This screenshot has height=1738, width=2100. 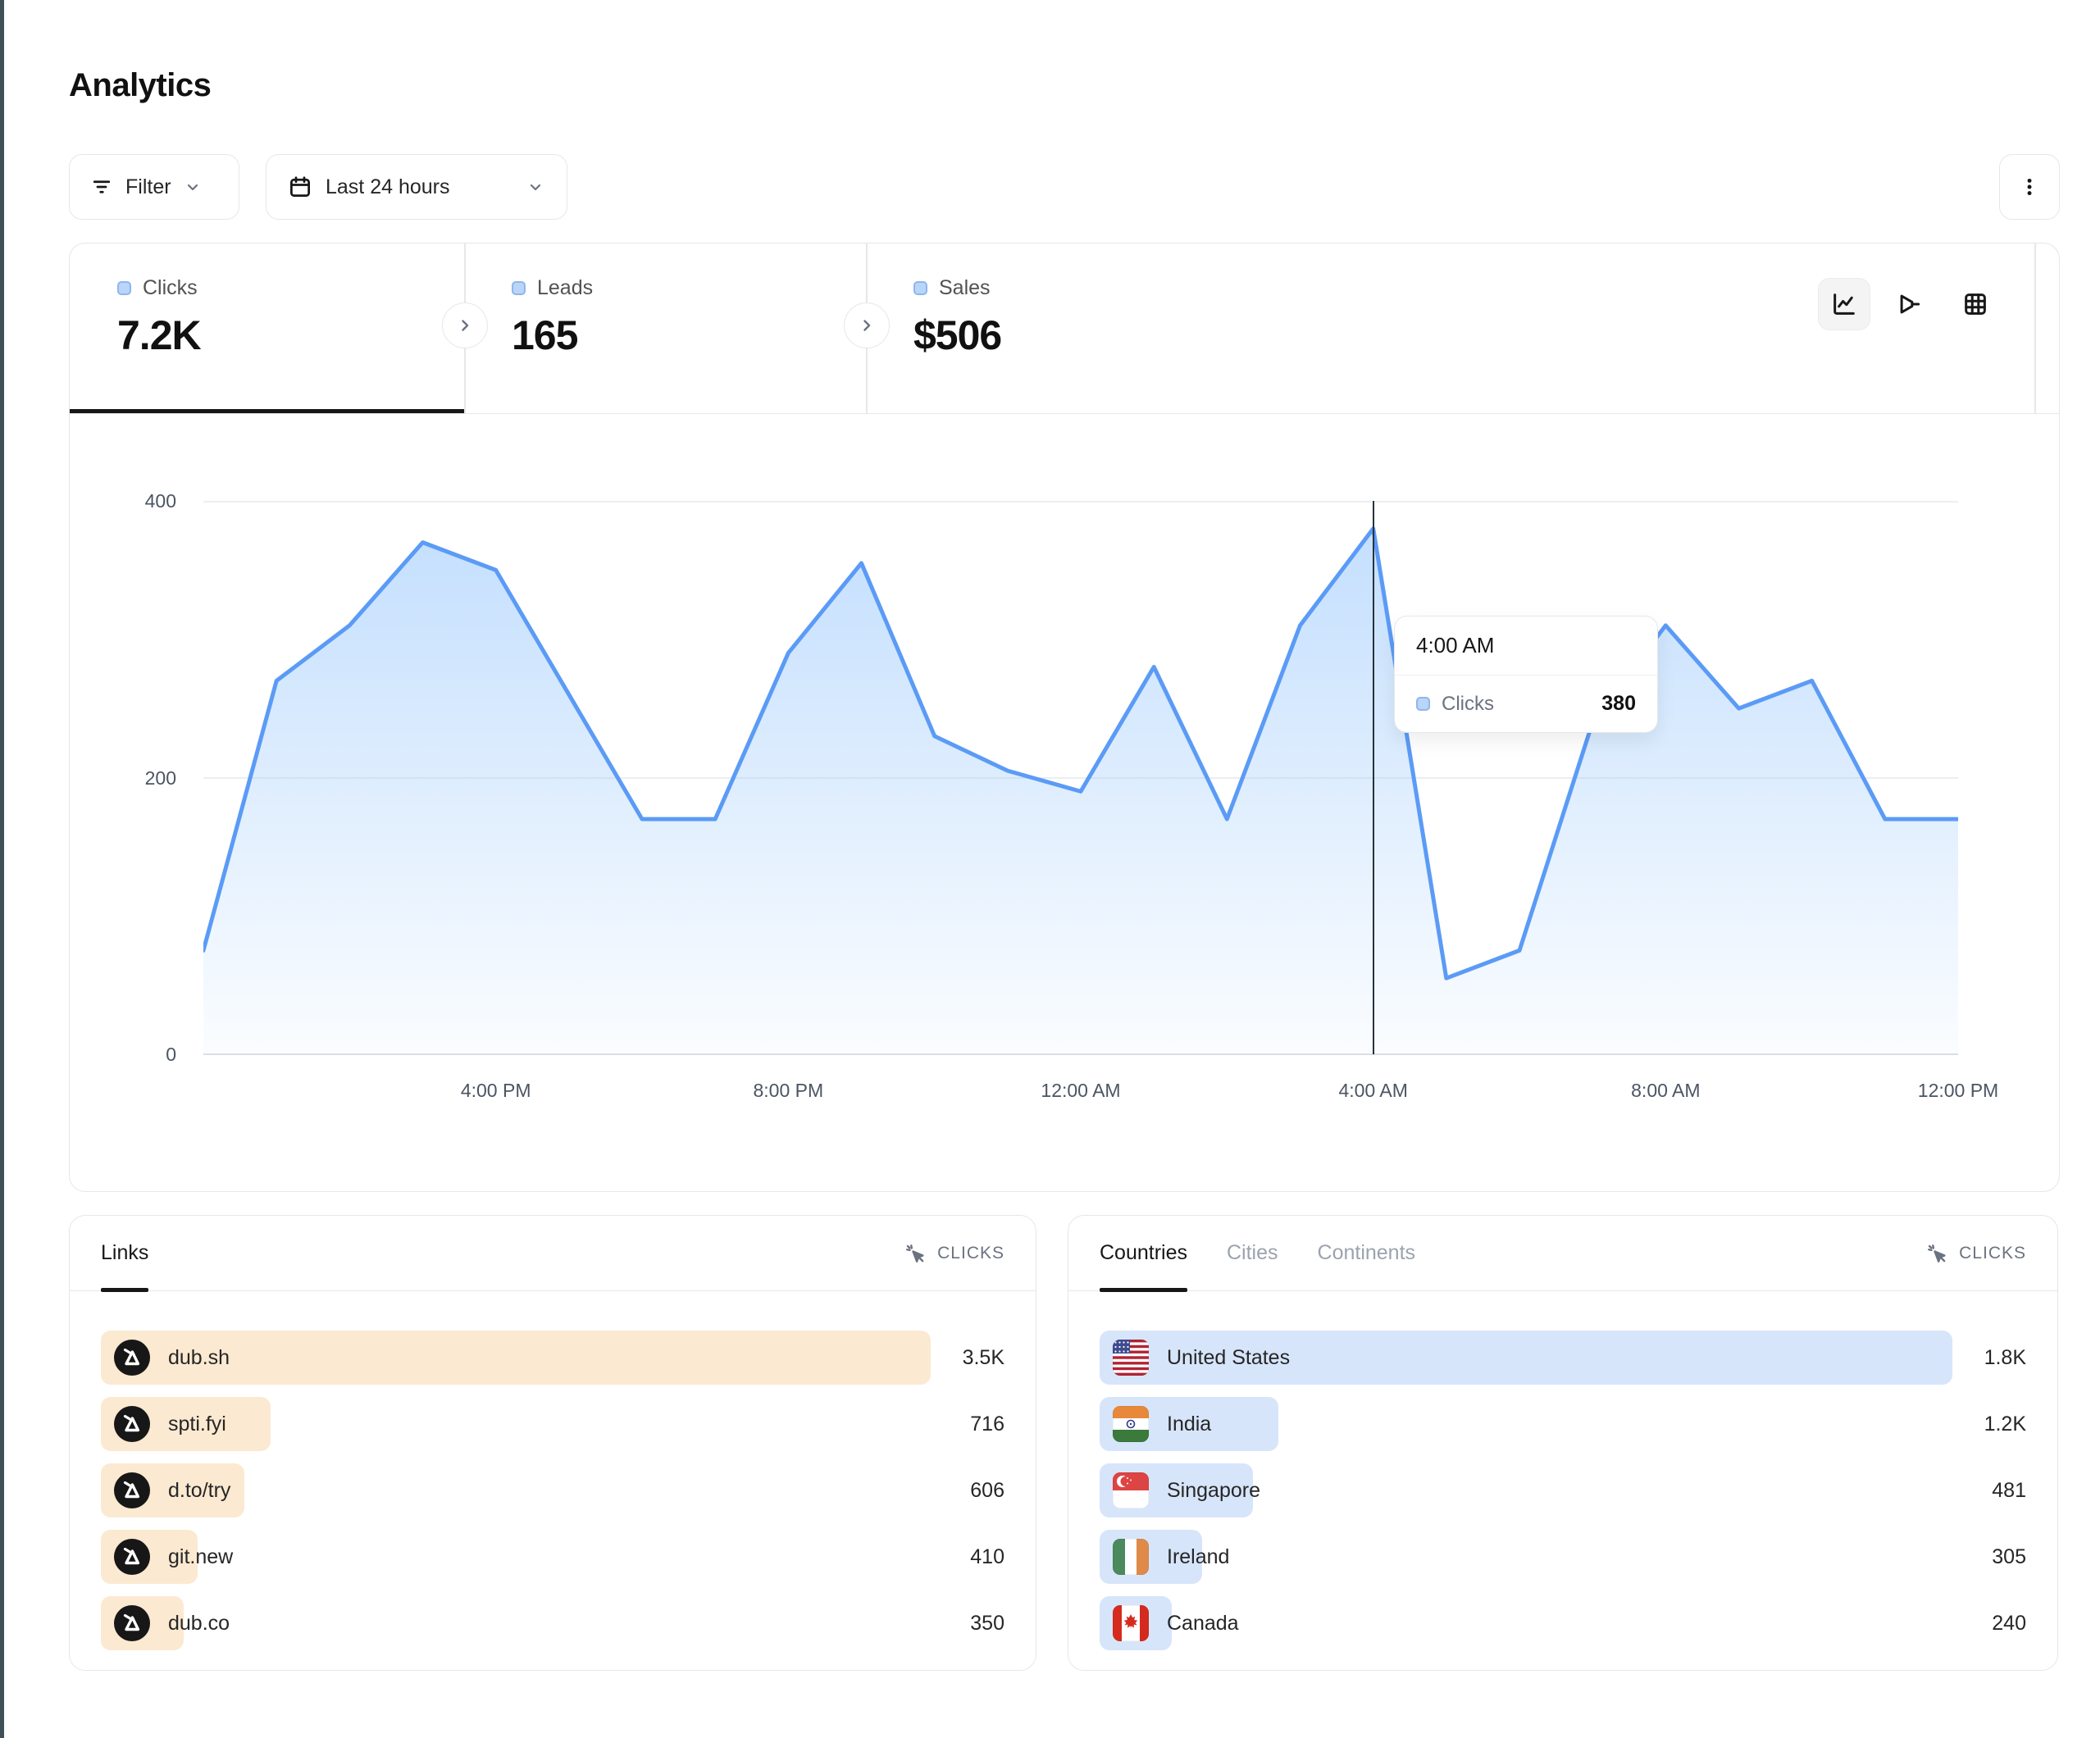 I want to click on list-item: India 1.2K, so click(x=1563, y=1424).